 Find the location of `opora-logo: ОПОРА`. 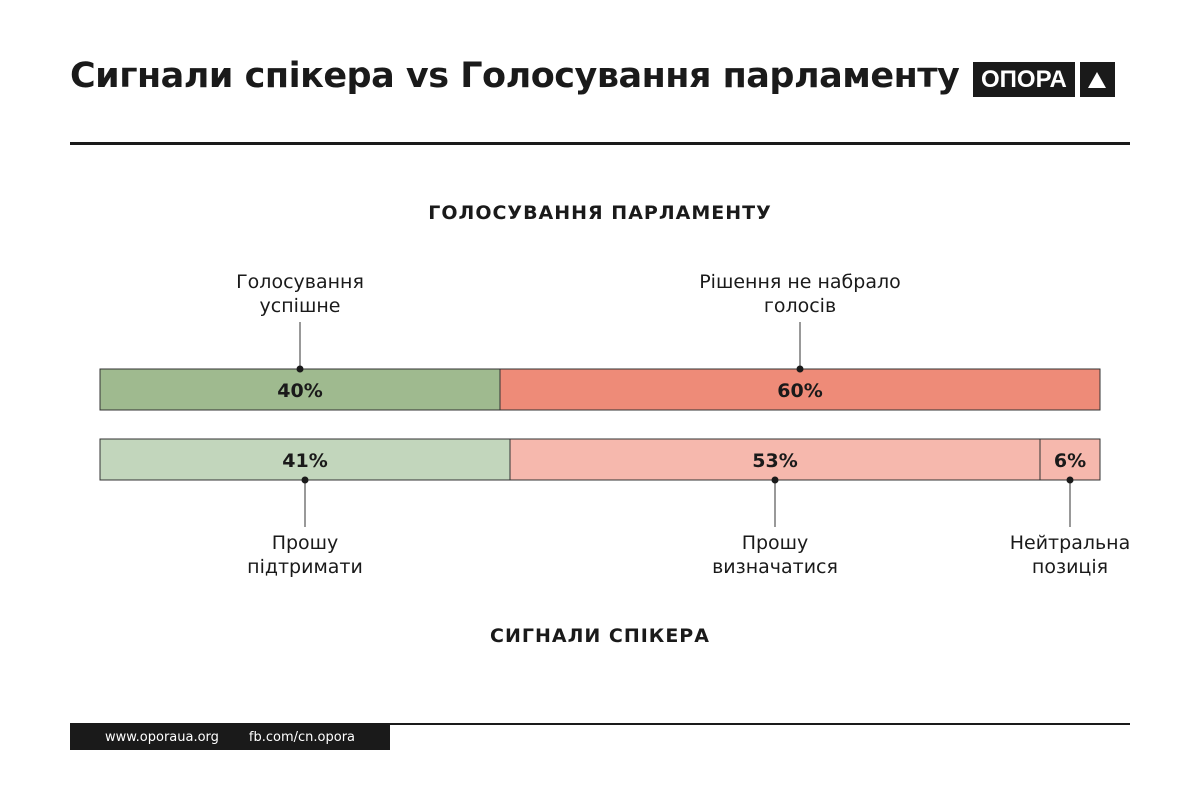

opora-logo: ОПОРА is located at coordinates (1044, 79).